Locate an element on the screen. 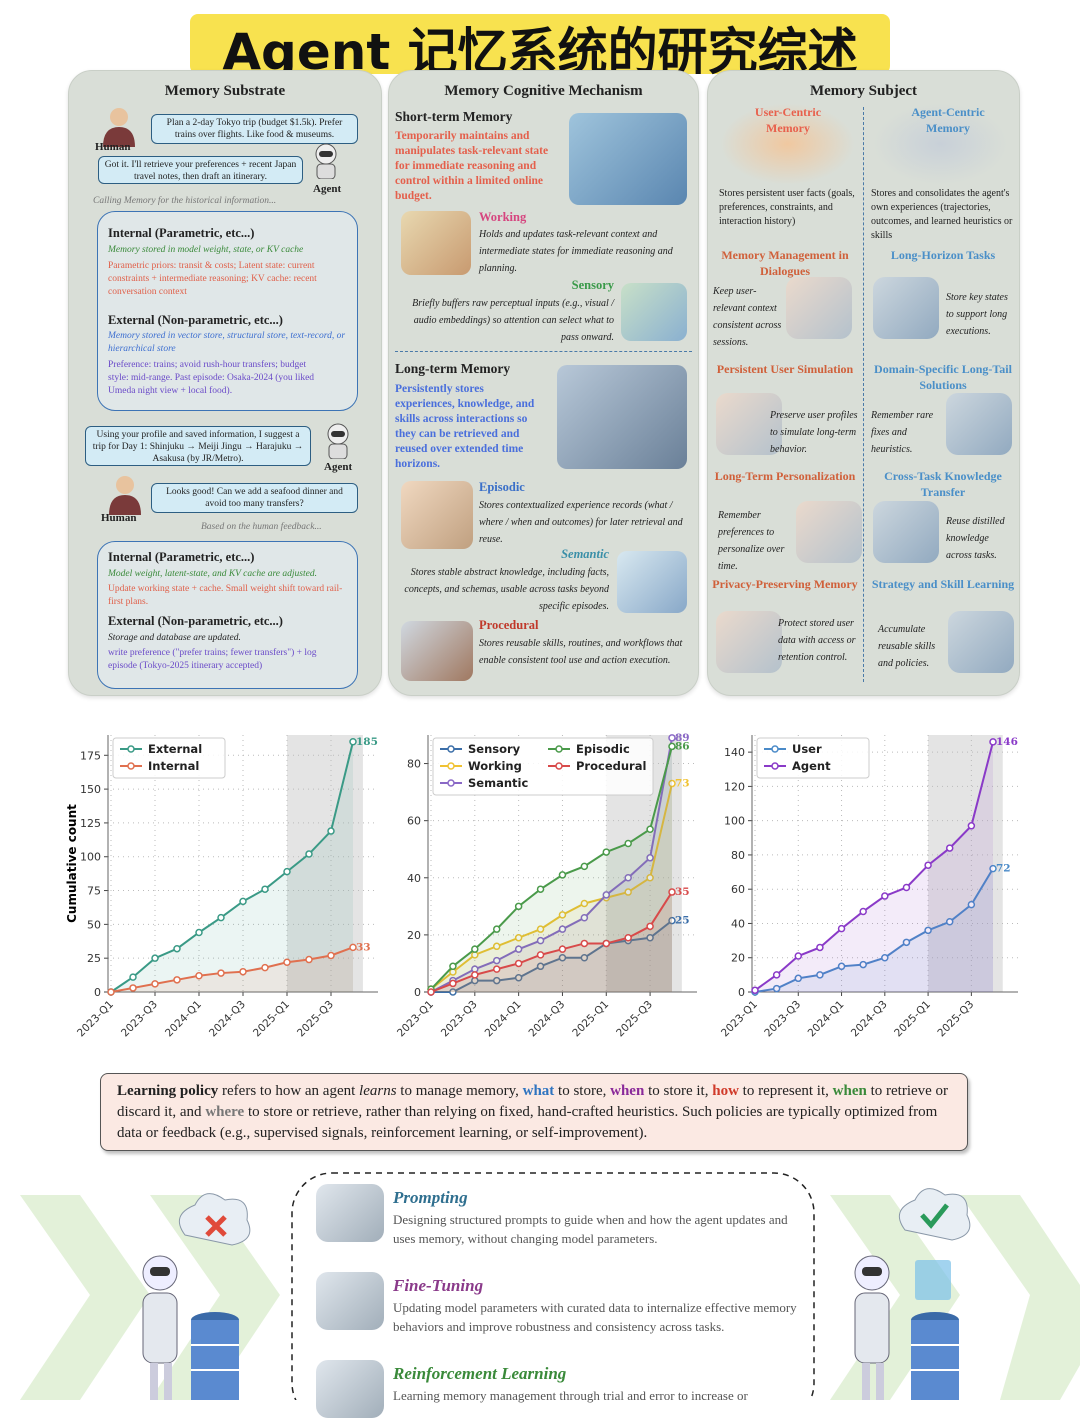 The width and height of the screenshot is (1080, 1418). y-tick-label: 150 is located at coordinates (90, 789).